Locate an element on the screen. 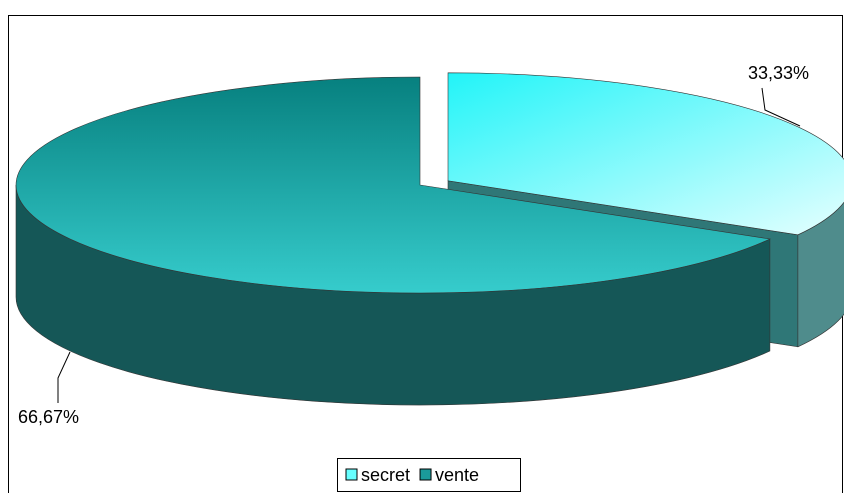  legend-label: secret is located at coordinates (385, 475).